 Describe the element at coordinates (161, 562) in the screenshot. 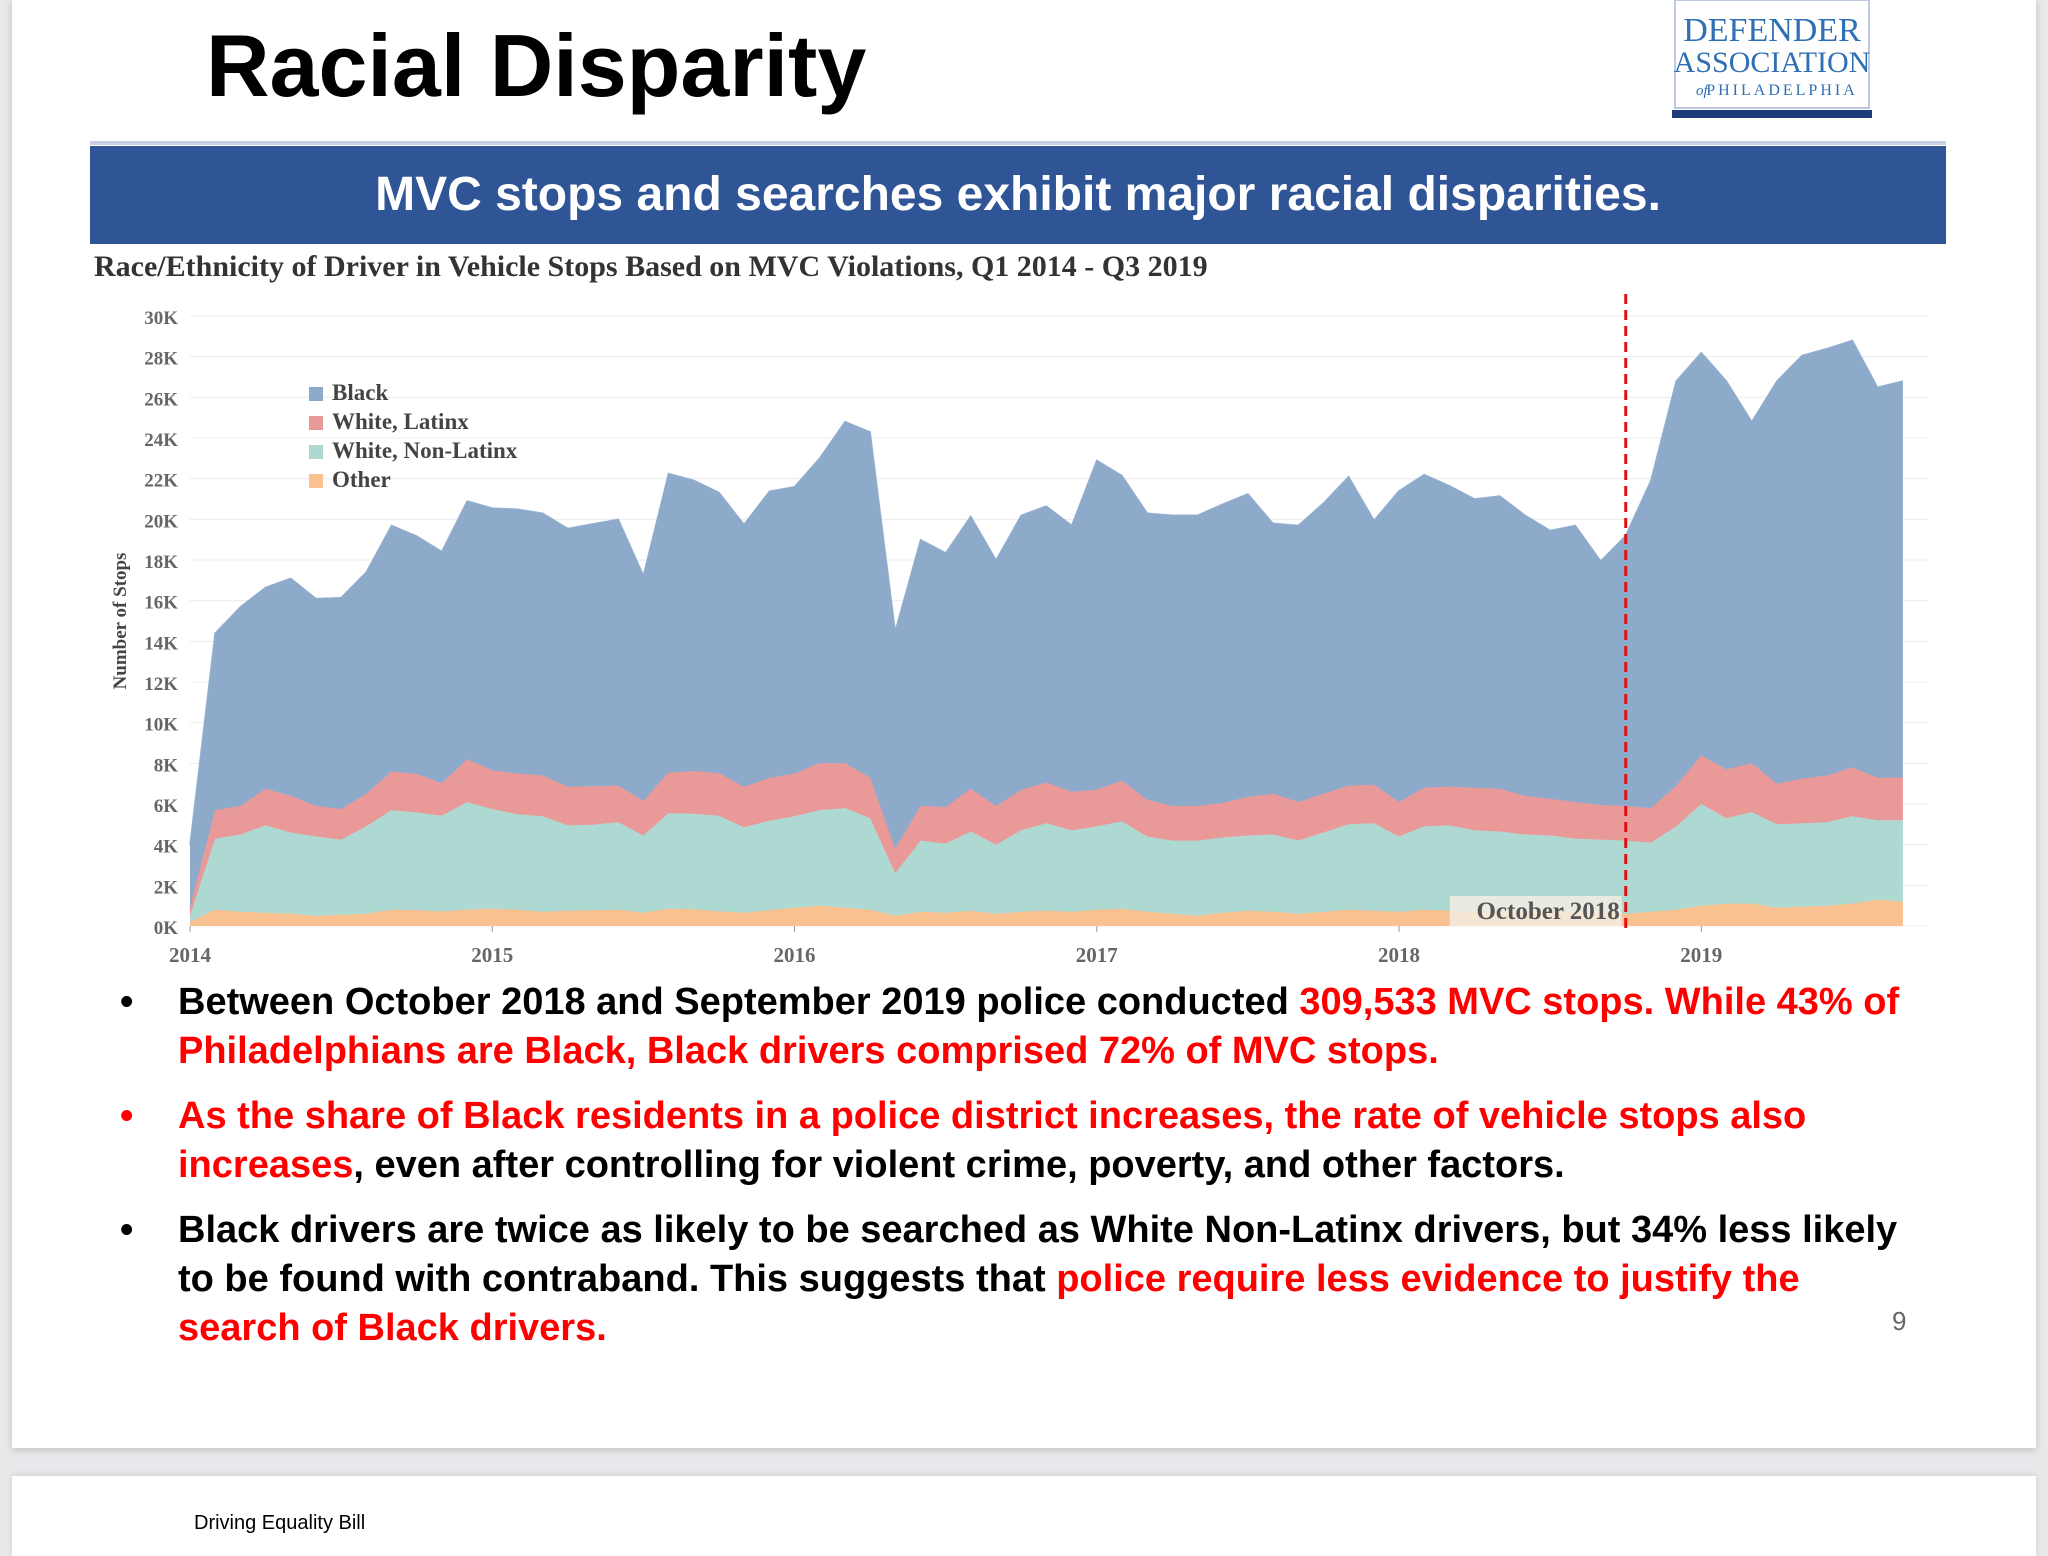

I see `y-tick-label: 18K` at that location.